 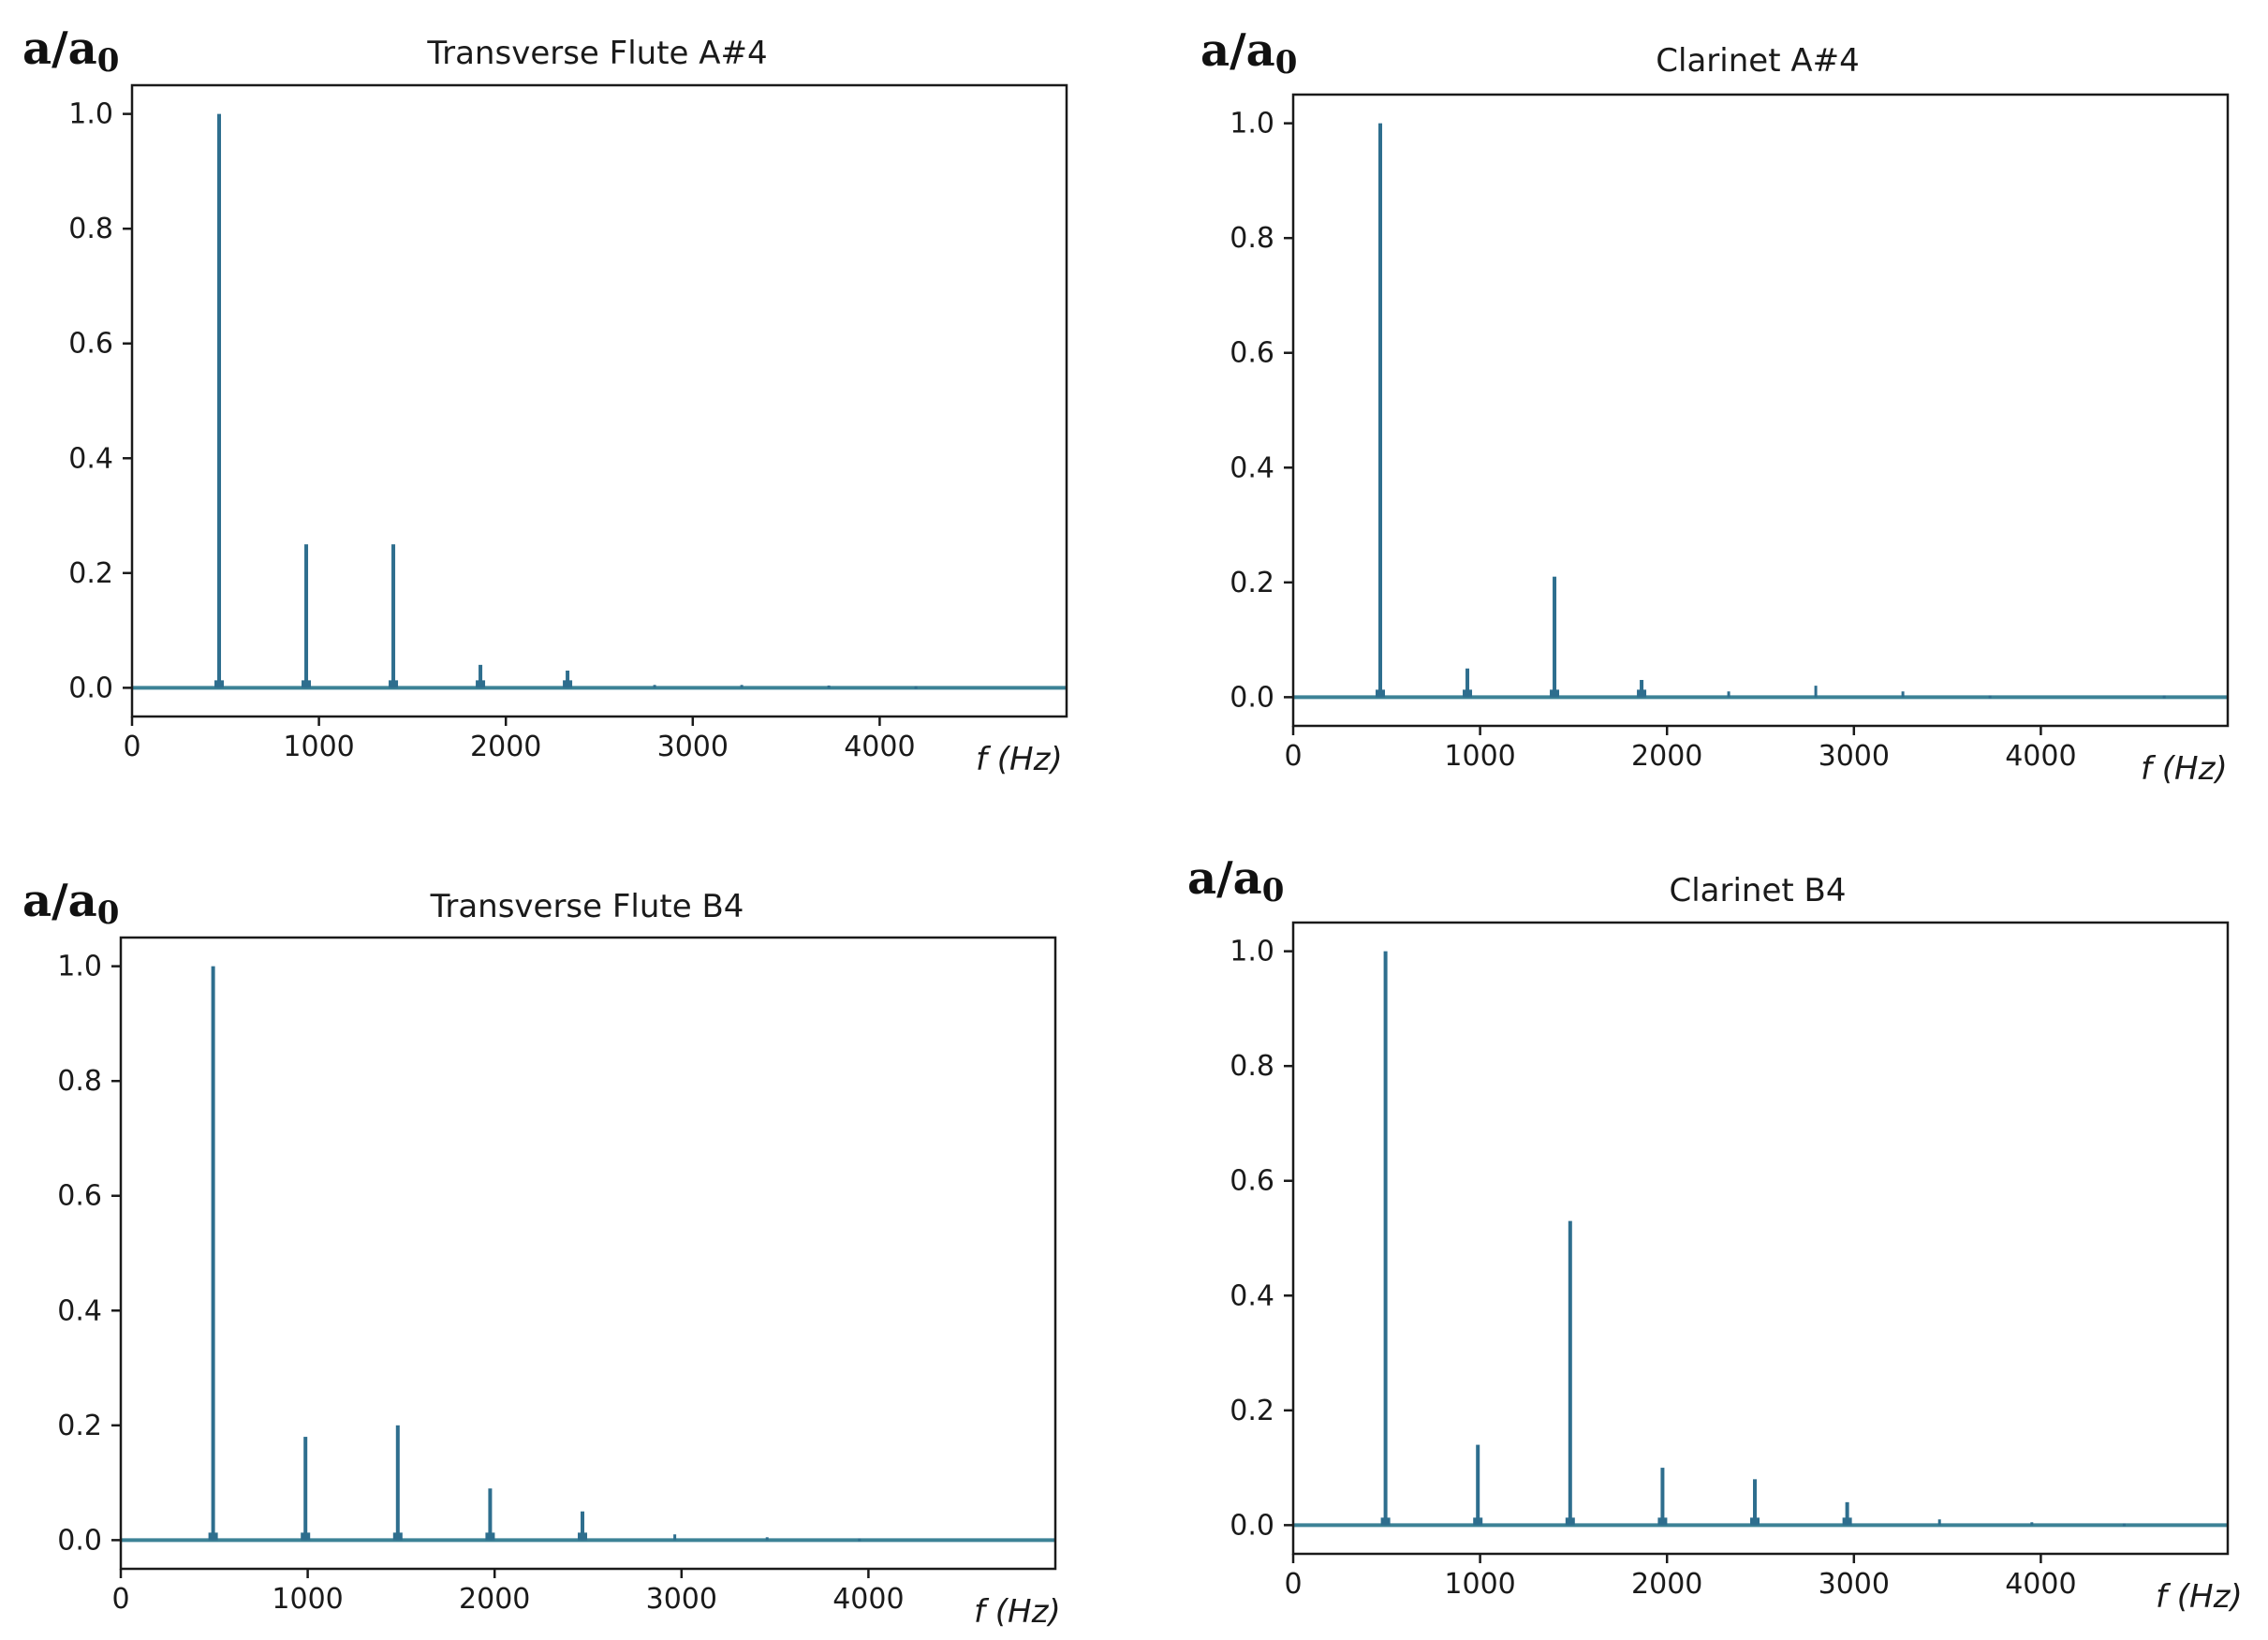 I want to click on chart-title: Clarinet B4, so click(x=1758, y=890).